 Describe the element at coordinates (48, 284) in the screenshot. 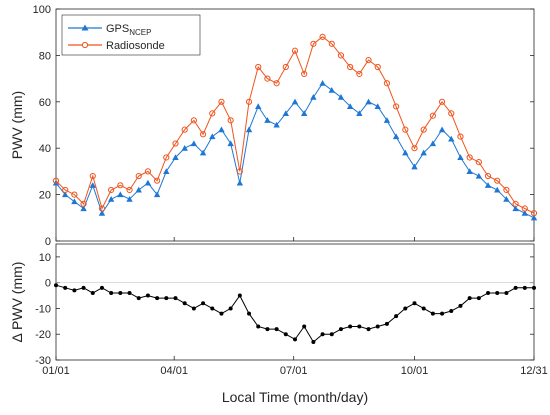

I see `bottom-ytick-label: 0` at that location.